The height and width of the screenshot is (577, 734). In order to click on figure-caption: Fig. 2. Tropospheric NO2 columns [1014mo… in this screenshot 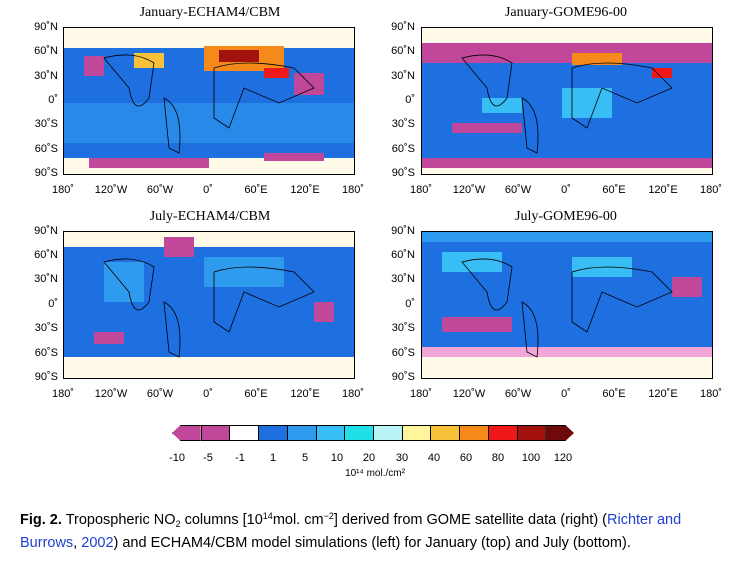, I will do `click(372, 530)`.